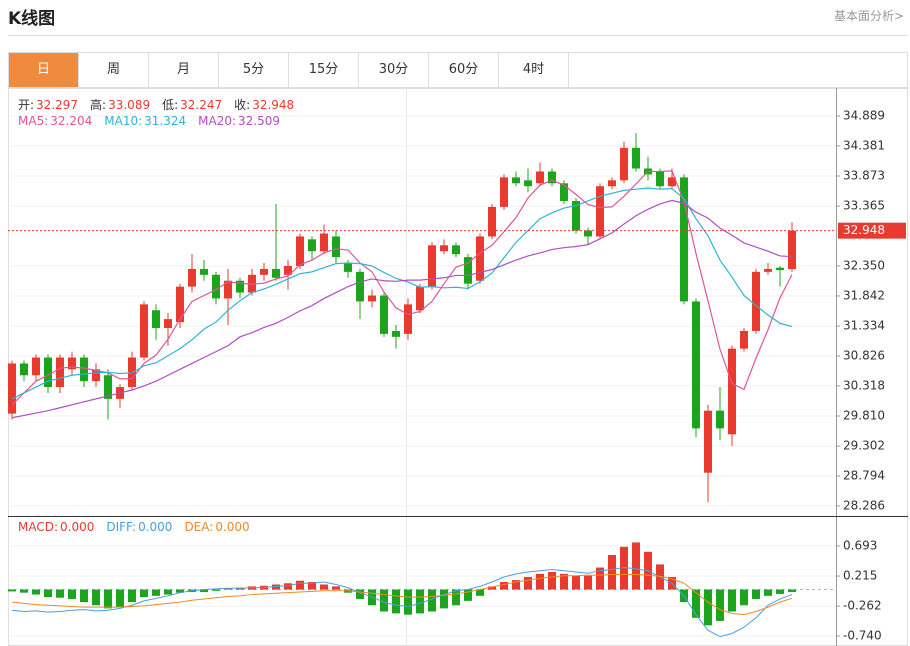 This screenshot has width=910, height=646. I want to click on y-tick-label: 31.842, so click(864, 295).